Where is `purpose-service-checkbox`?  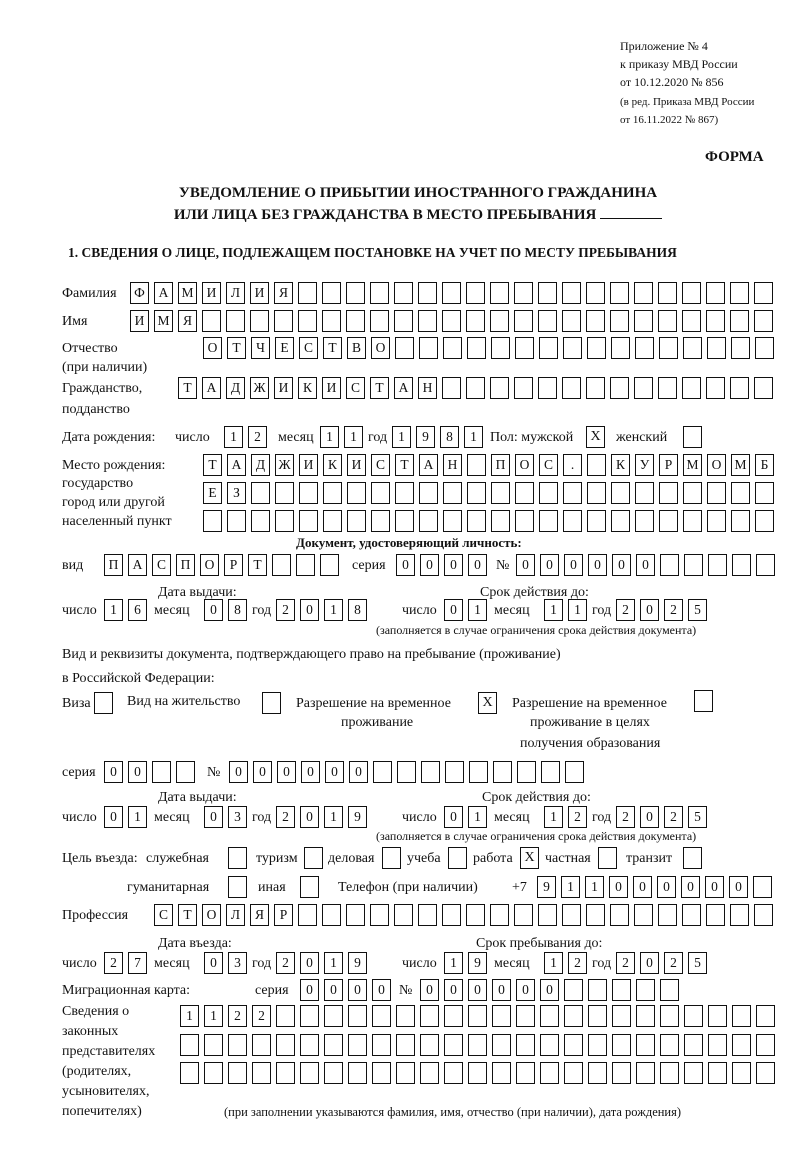 purpose-service-checkbox is located at coordinates (237, 858).